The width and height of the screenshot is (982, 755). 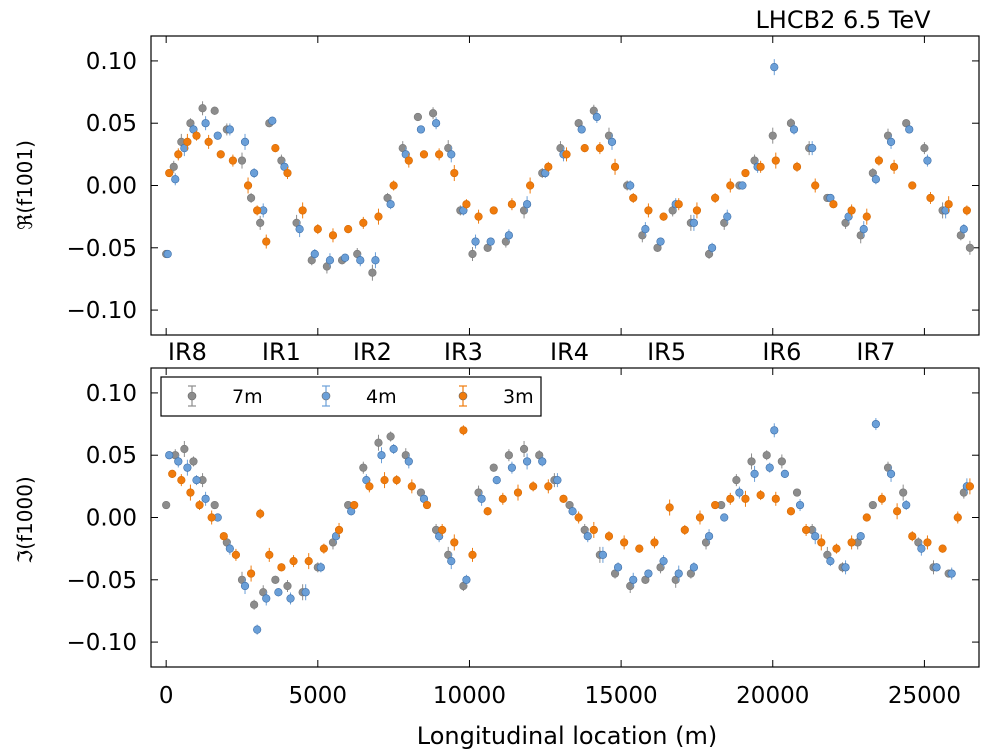 I want to click on ir-label: IR3, so click(x=463, y=352).